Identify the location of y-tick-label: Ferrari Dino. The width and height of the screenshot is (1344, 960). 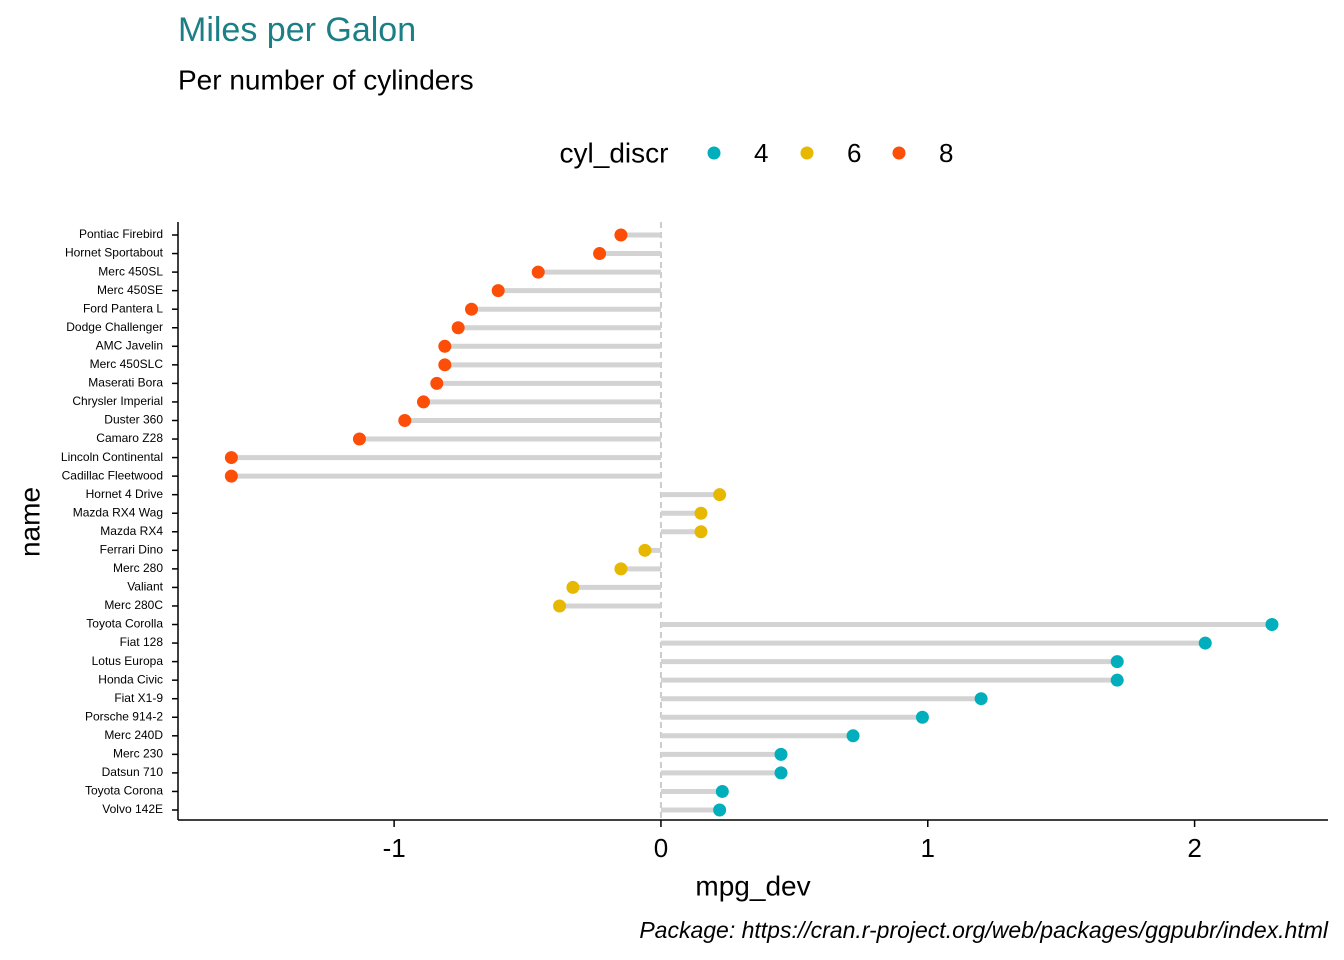
(132, 549).